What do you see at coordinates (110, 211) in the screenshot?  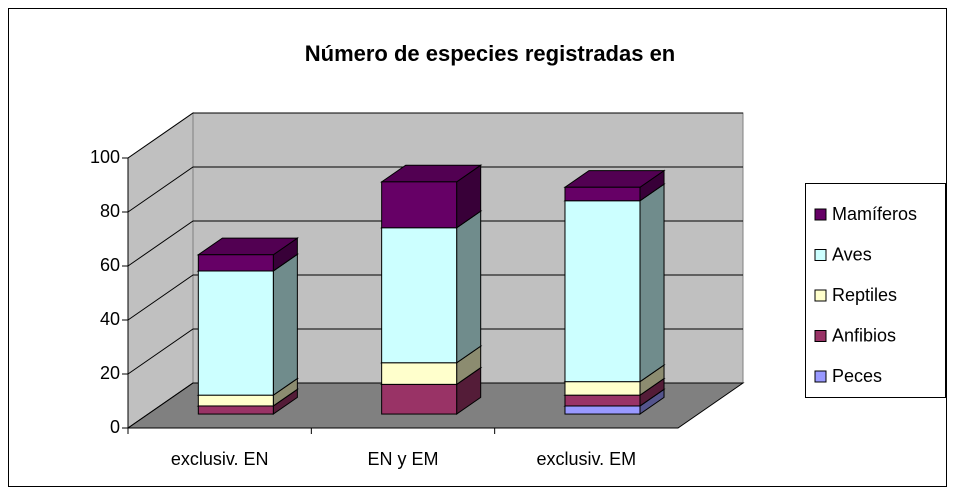 I see `y-tick-label: 80` at bounding box center [110, 211].